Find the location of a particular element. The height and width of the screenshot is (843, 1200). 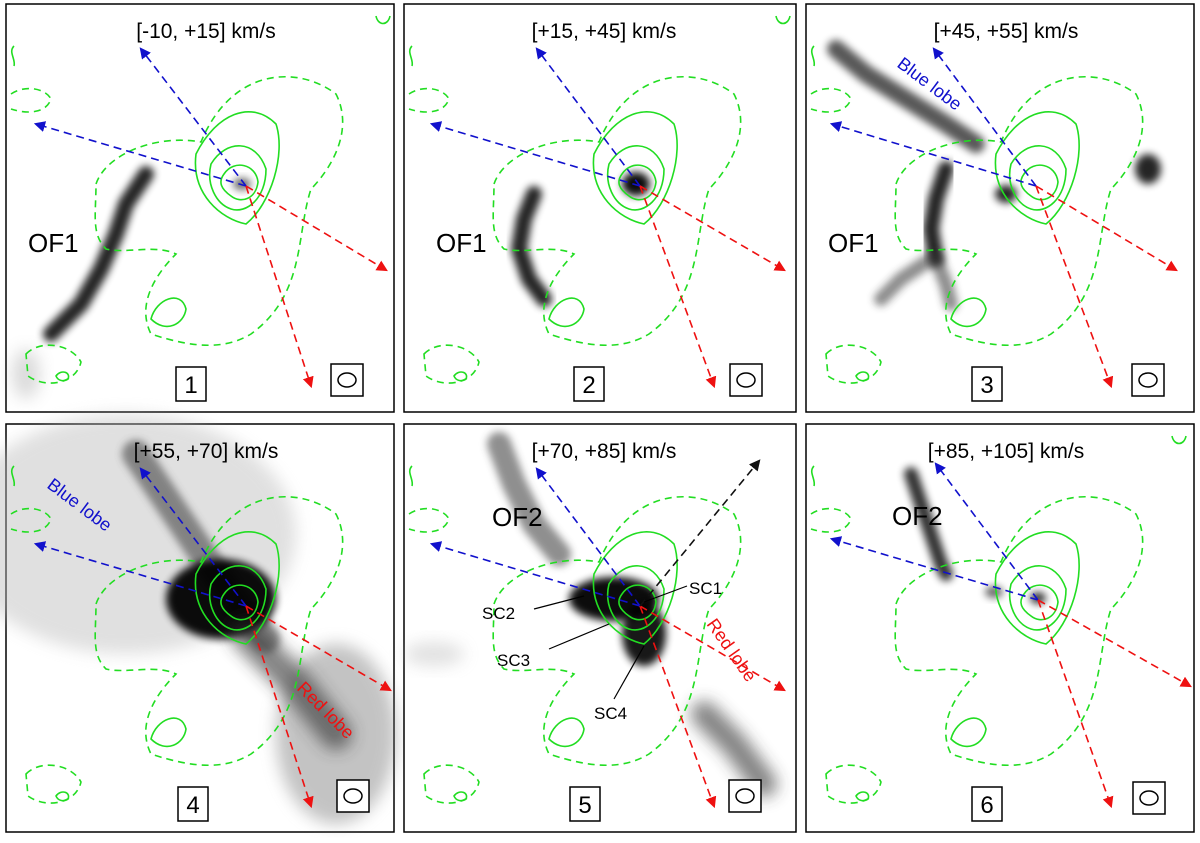

velocity-range-label: [+15, +45] km/s is located at coordinates (604, 31).